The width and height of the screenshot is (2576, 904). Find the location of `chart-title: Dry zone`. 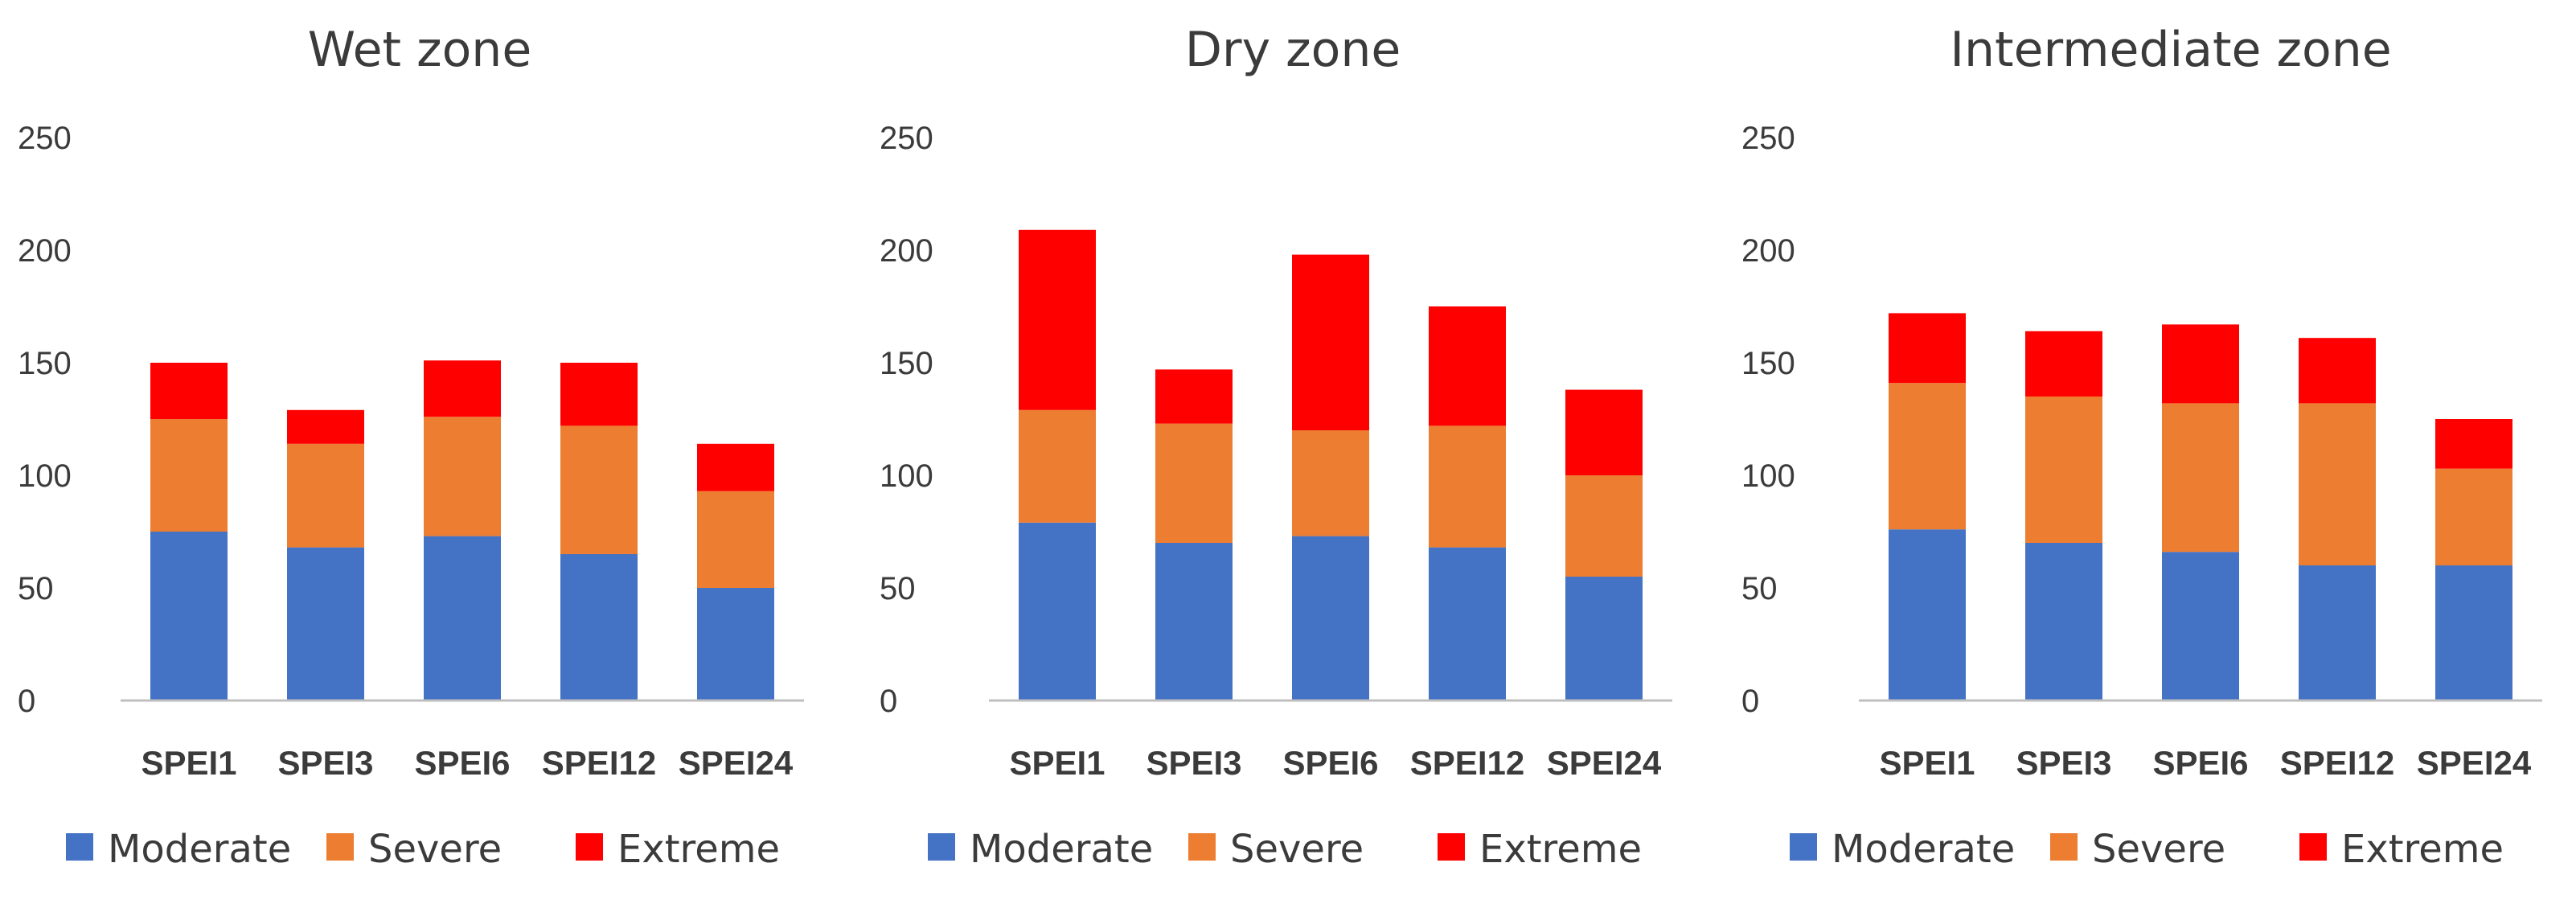

chart-title: Dry zone is located at coordinates (1293, 50).